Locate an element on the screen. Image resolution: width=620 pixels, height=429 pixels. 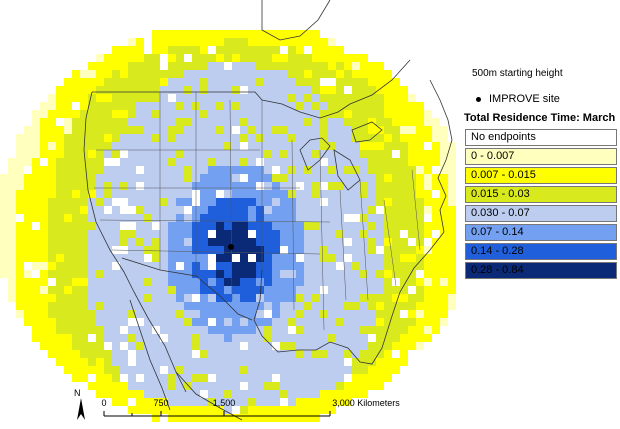
hudson-bay is located at coordinates (296, 20).